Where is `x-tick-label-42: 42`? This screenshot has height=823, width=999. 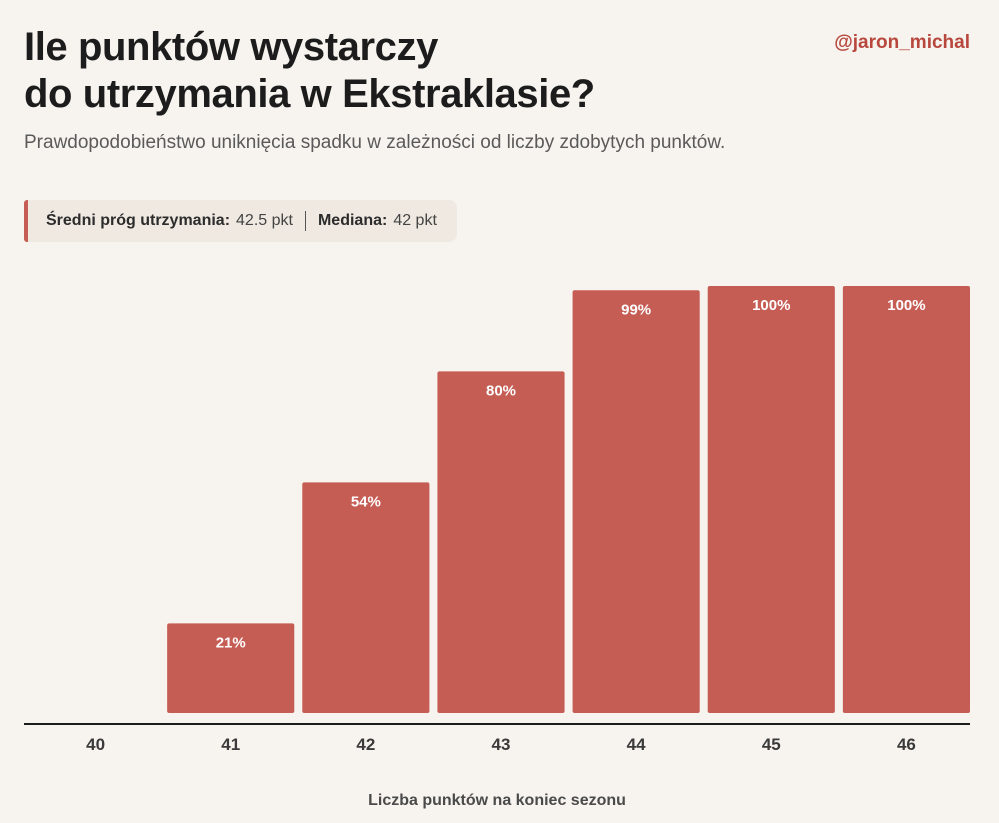
x-tick-label-42: 42 is located at coordinates (365, 744).